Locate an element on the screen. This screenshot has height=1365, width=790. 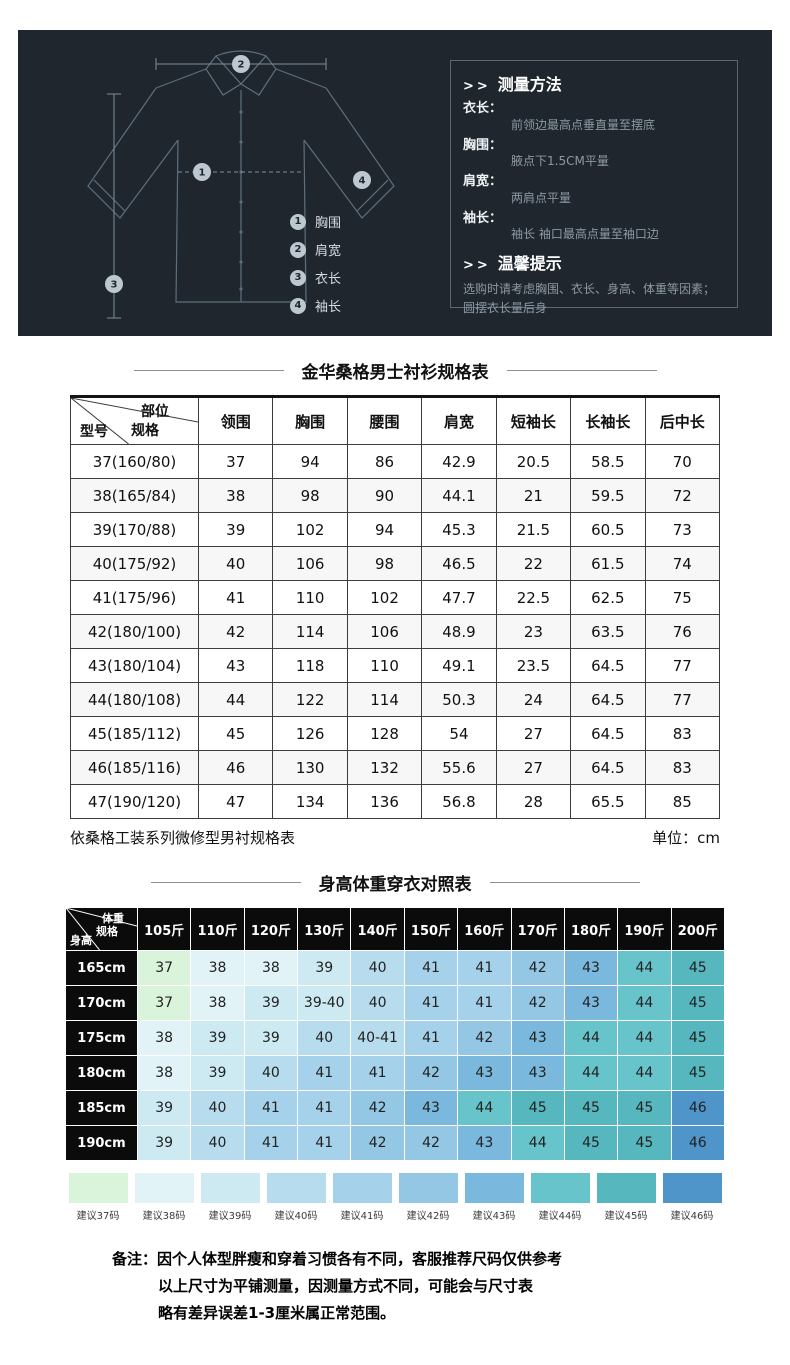
size-table-column-header: 长袖长 is located at coordinates (608, 420).